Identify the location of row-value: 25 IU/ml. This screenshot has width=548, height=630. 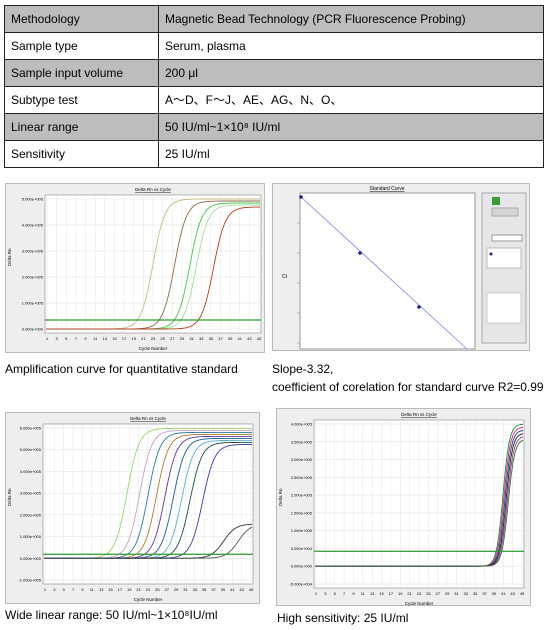
(351, 154).